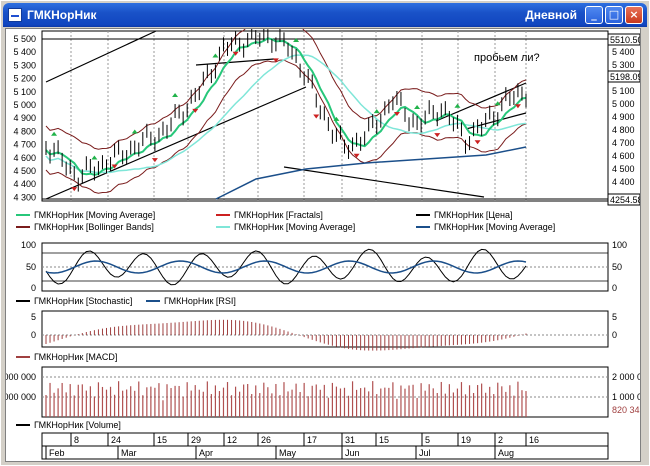  I want to click on time-day-label: 17, so click(312, 440).